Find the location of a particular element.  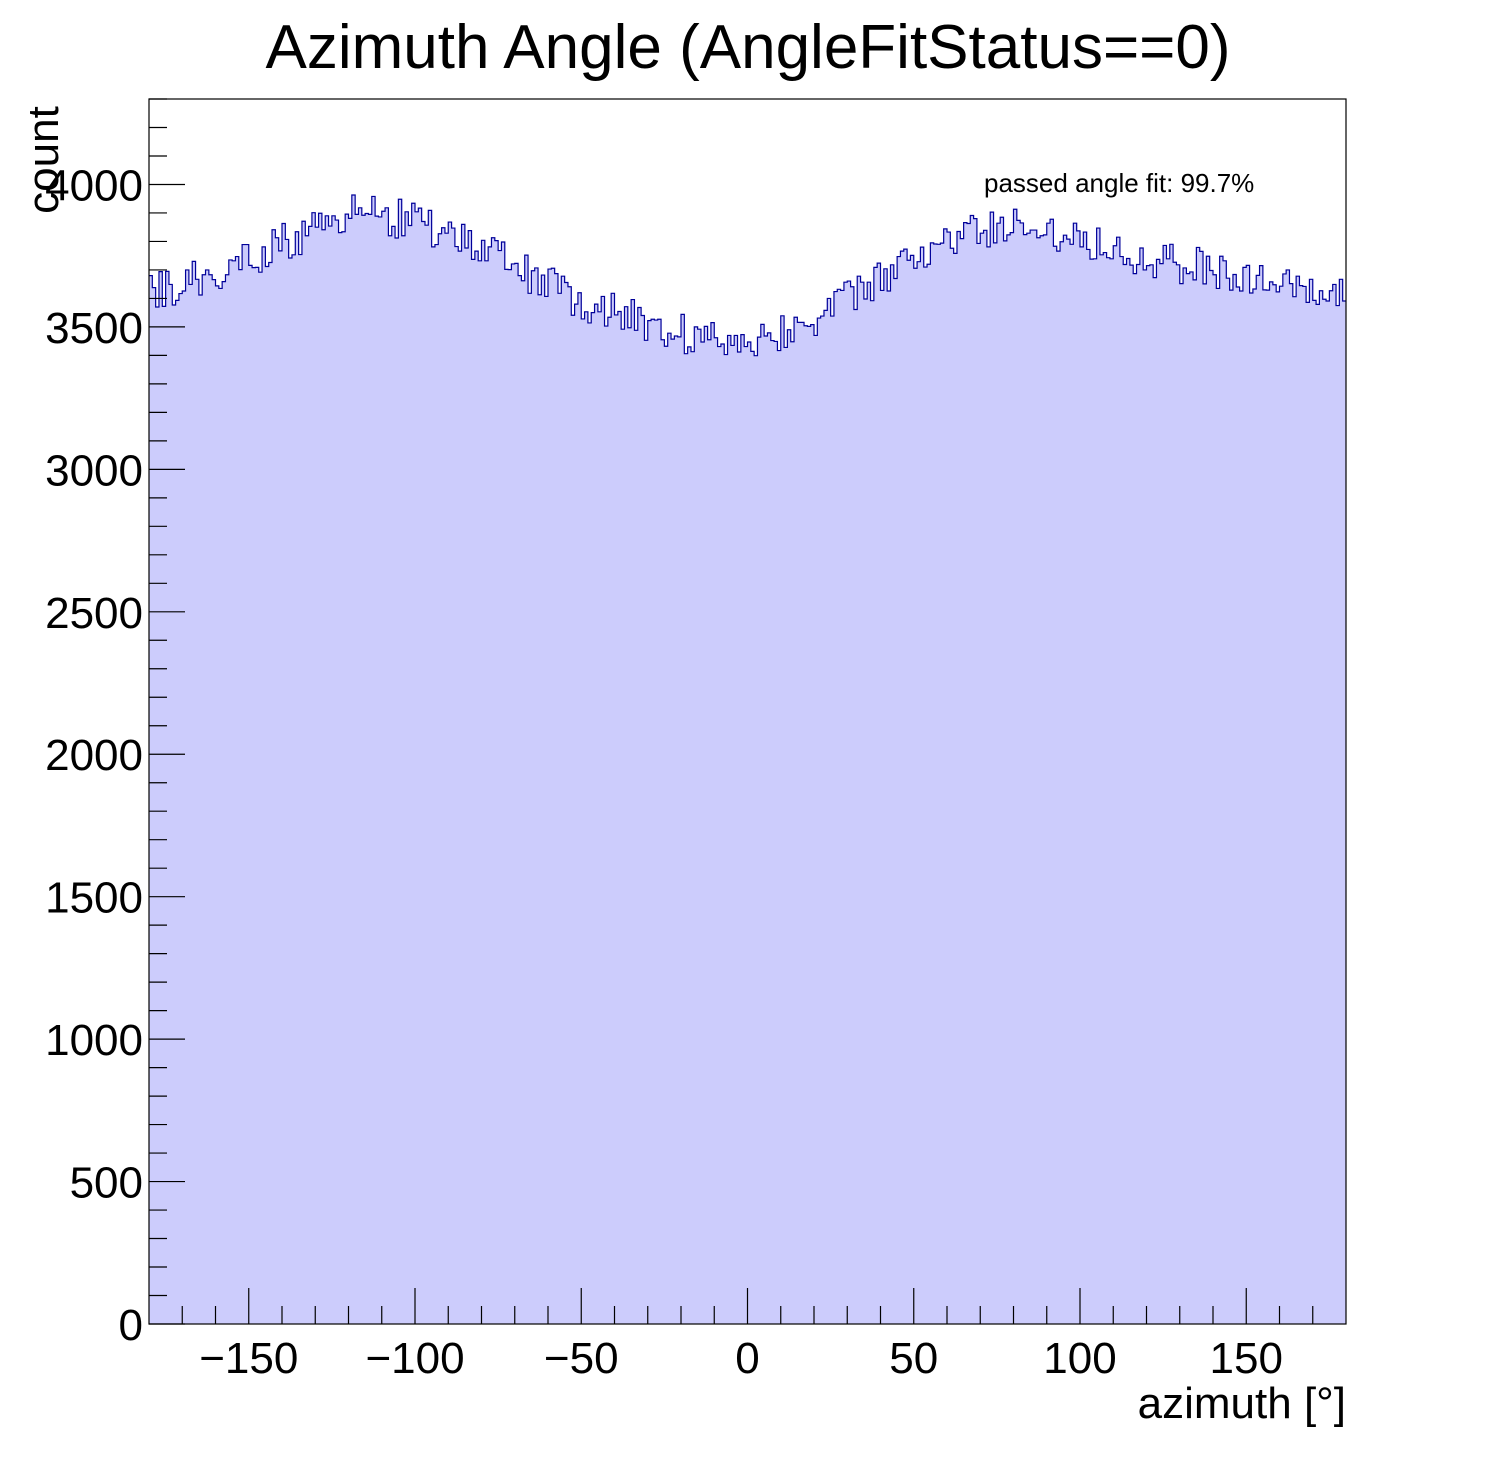

y-tick-label: 2500 is located at coordinates (94, 613).